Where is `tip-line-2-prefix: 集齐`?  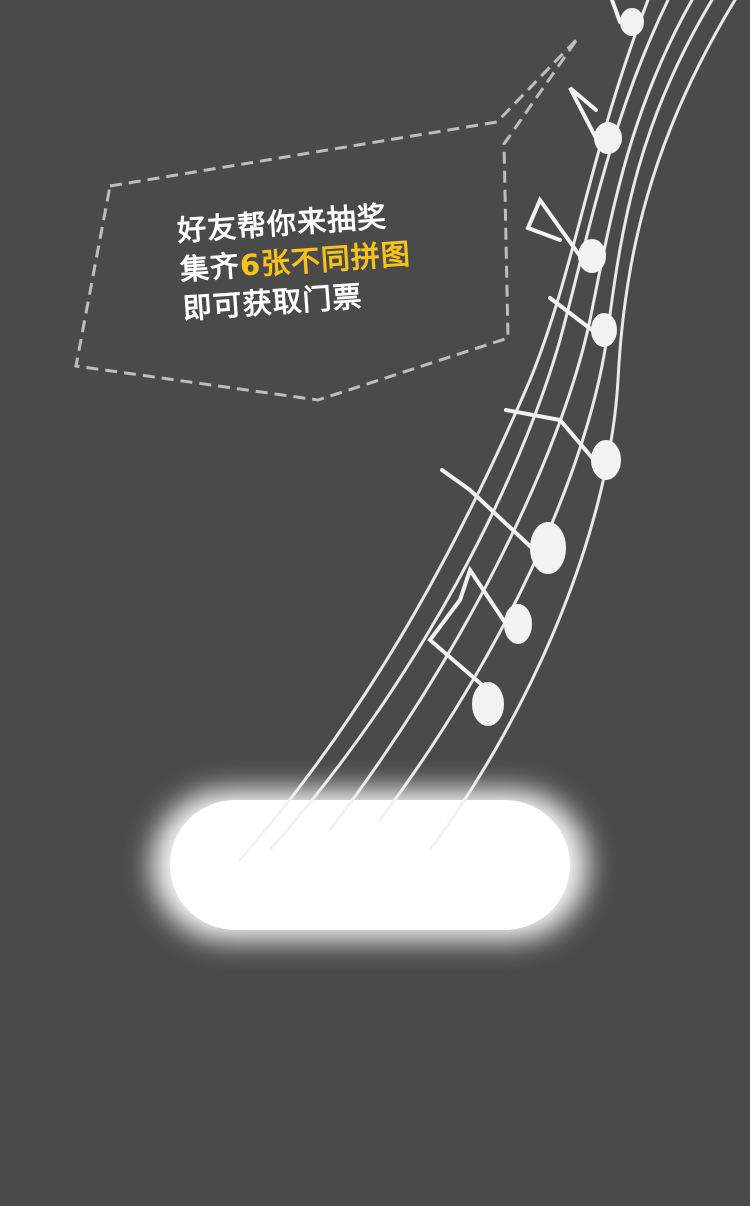 tip-line-2-prefix: 集齐 is located at coordinates (210, 267).